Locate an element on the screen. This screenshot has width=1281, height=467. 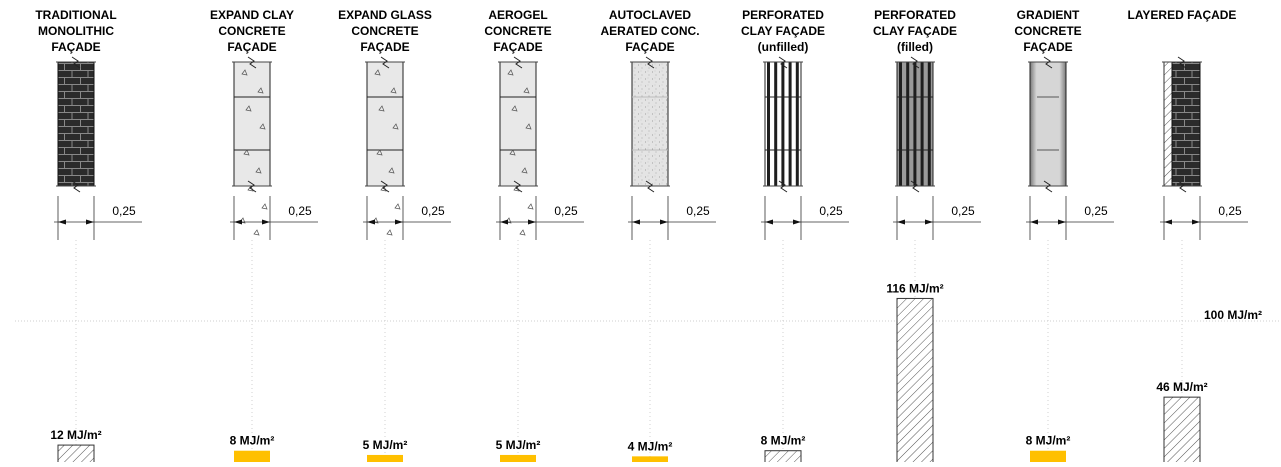
category-label: AUTOCLAVED is located at coordinates (650, 15).